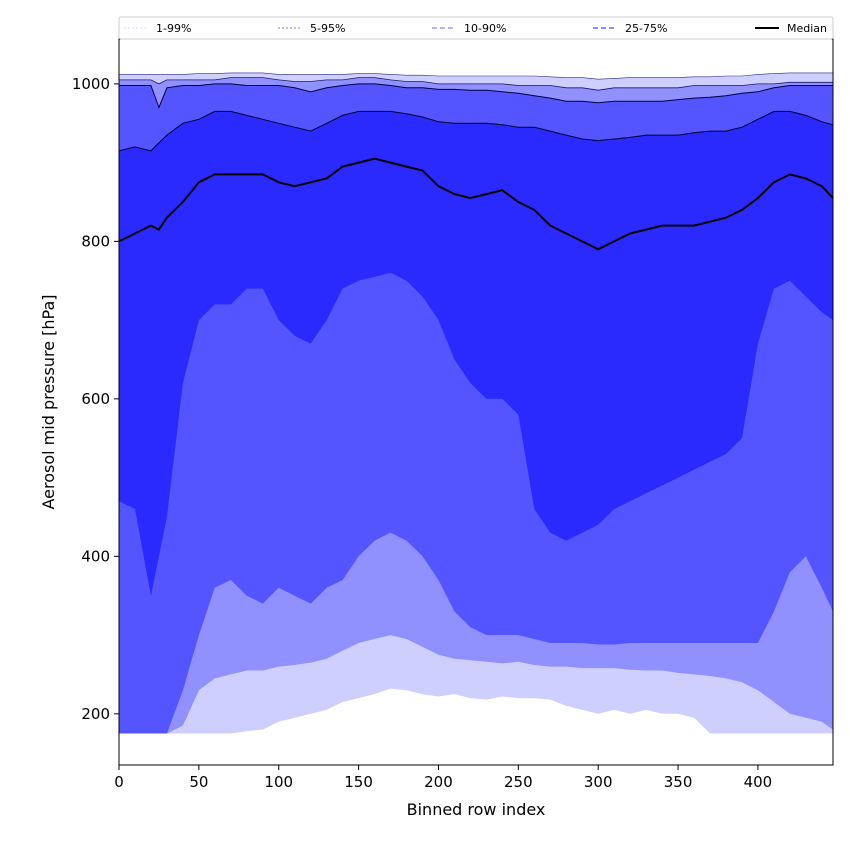 Image resolution: width=850 pixels, height=850 pixels. What do you see at coordinates (438, 782) in the screenshot?
I see `x-tick-label-200: 200` at bounding box center [438, 782].